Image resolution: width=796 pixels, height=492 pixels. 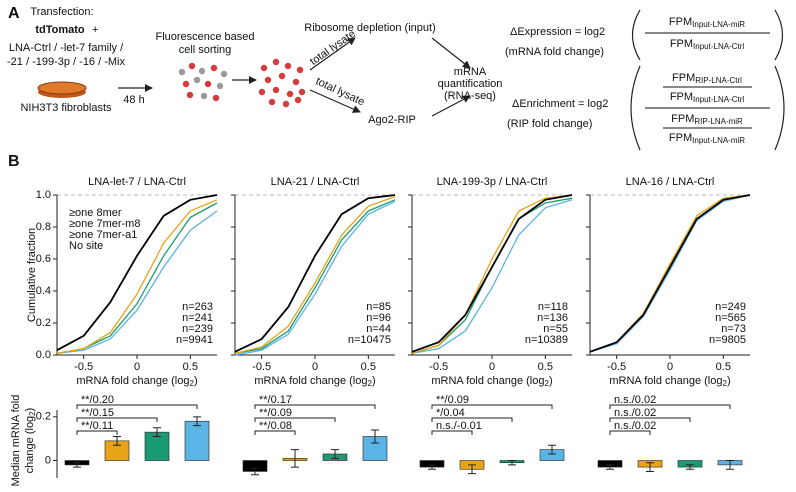 I want to click on n-label: n=249, so click(x=730, y=307).